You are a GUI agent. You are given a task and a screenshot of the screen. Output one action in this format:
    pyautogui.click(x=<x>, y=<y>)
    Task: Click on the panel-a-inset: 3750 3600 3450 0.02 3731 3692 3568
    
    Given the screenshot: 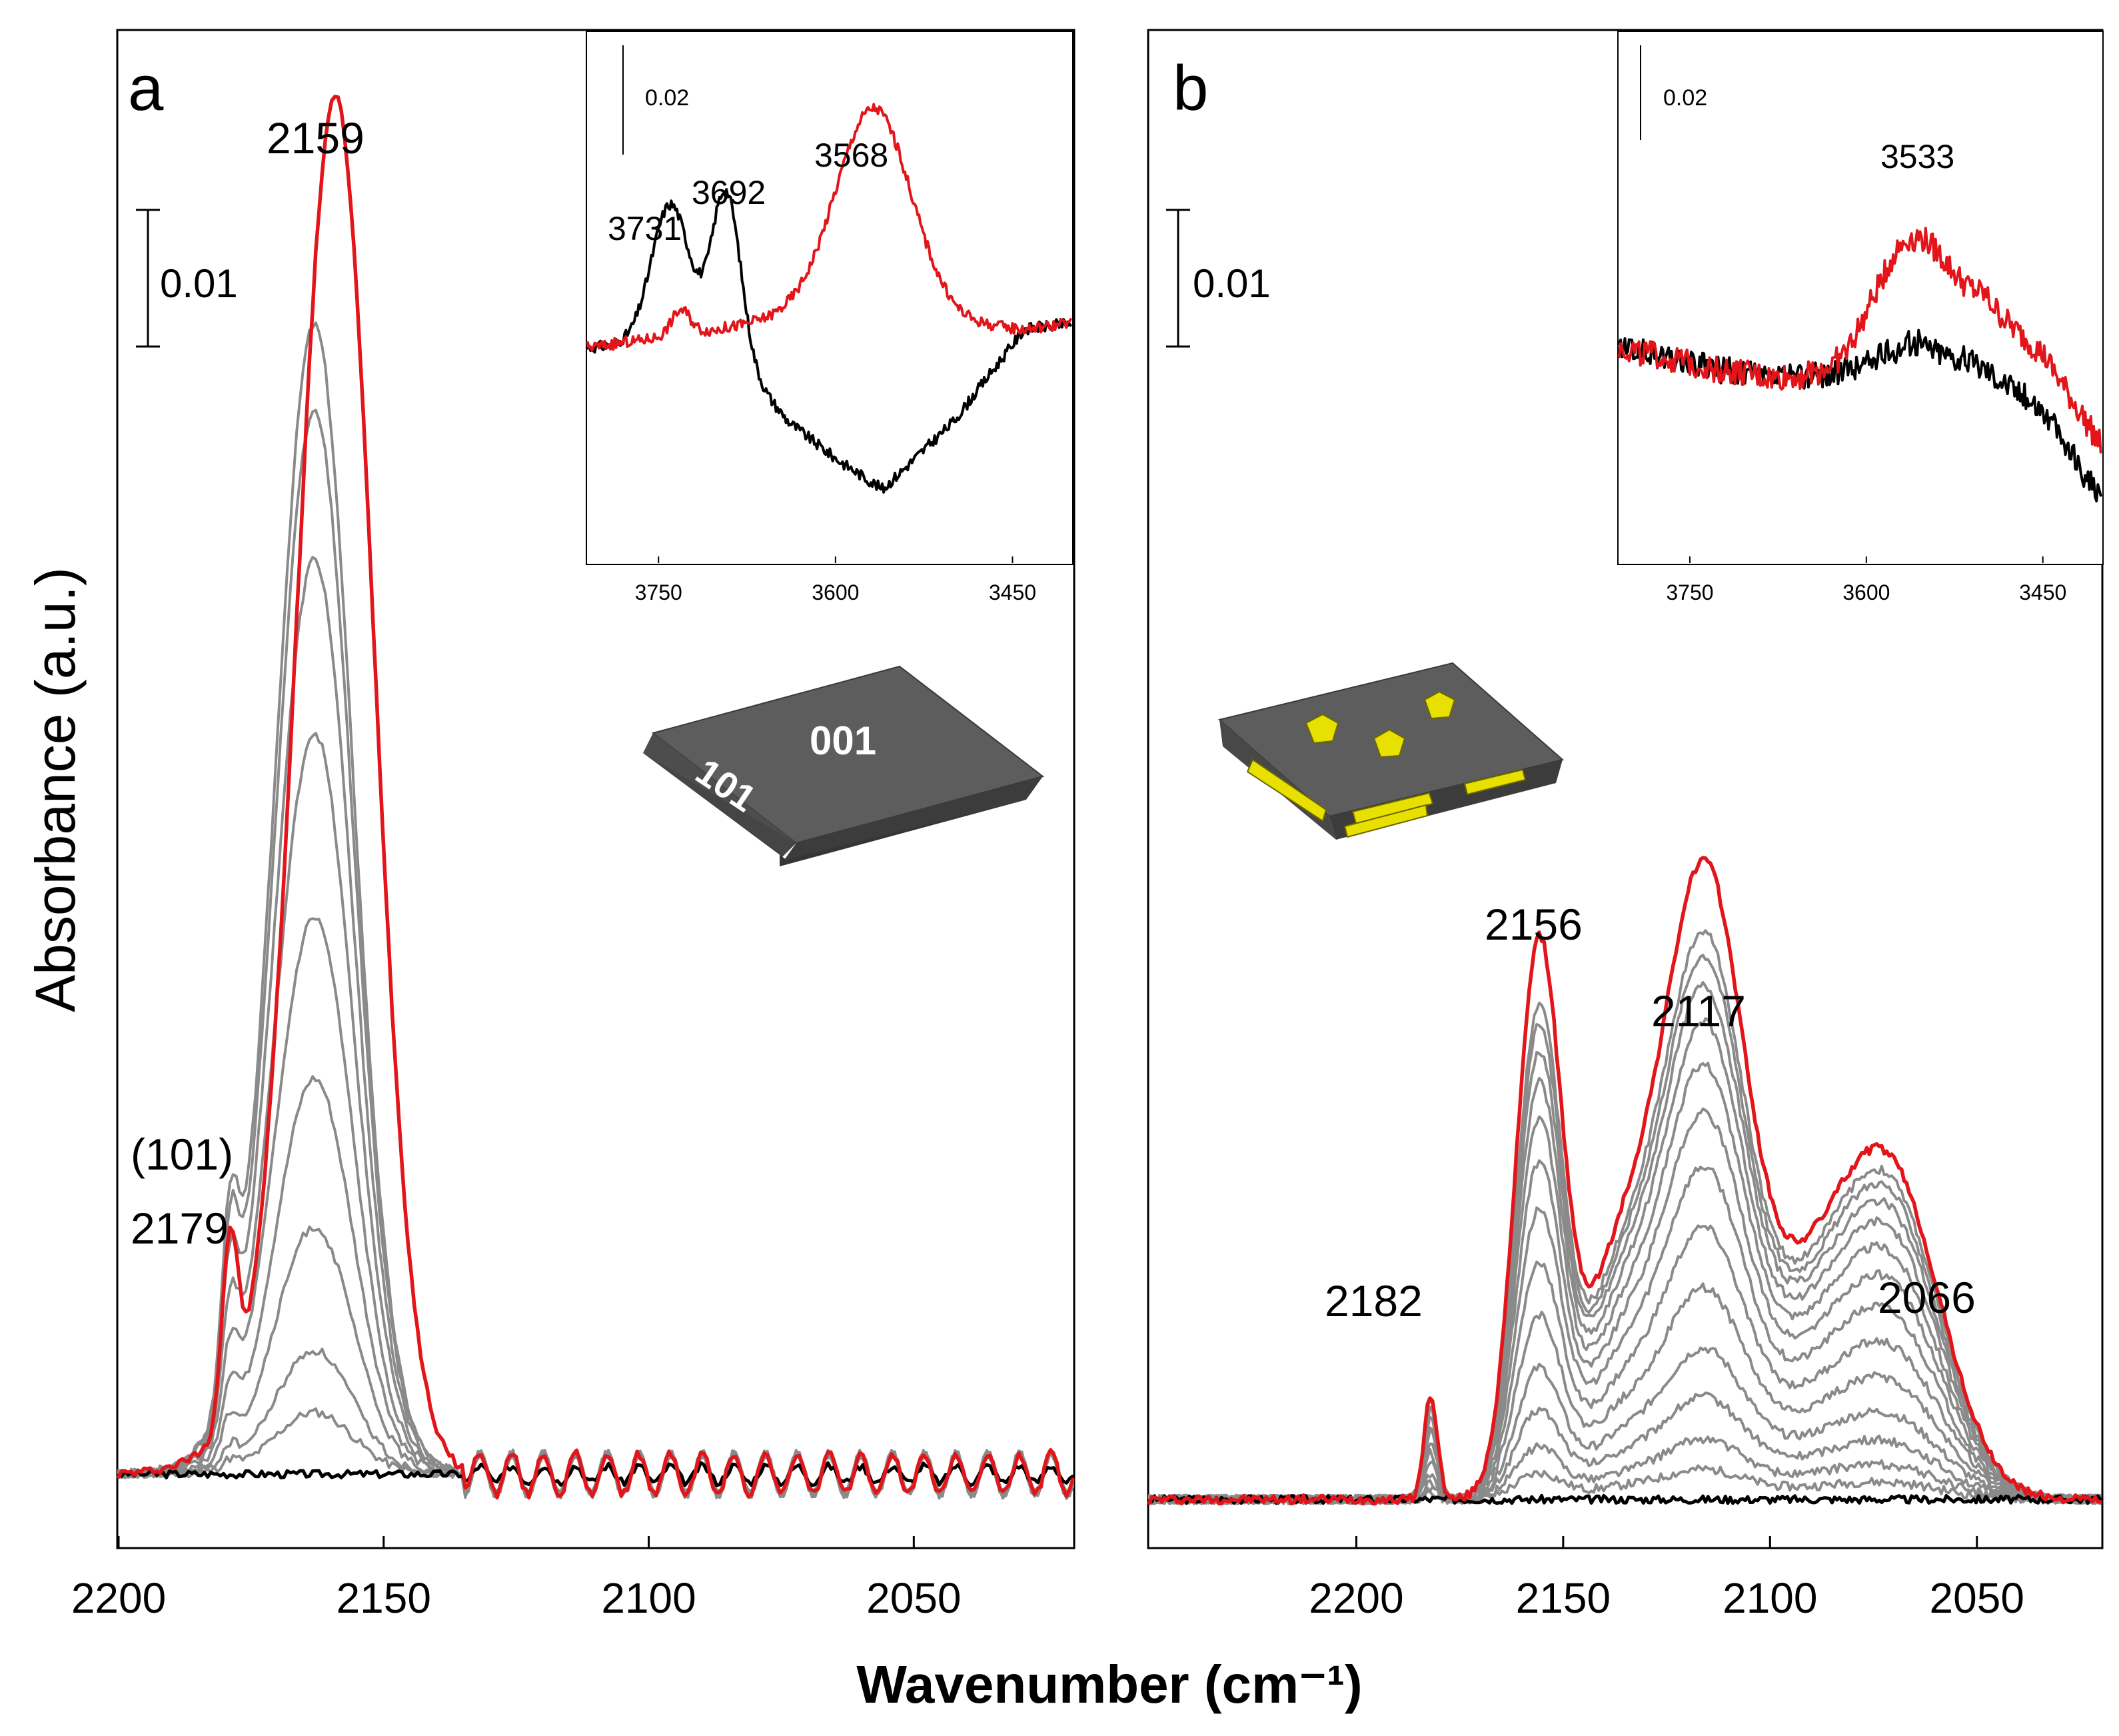 What is the action you would take?
    pyautogui.click(x=829, y=317)
    